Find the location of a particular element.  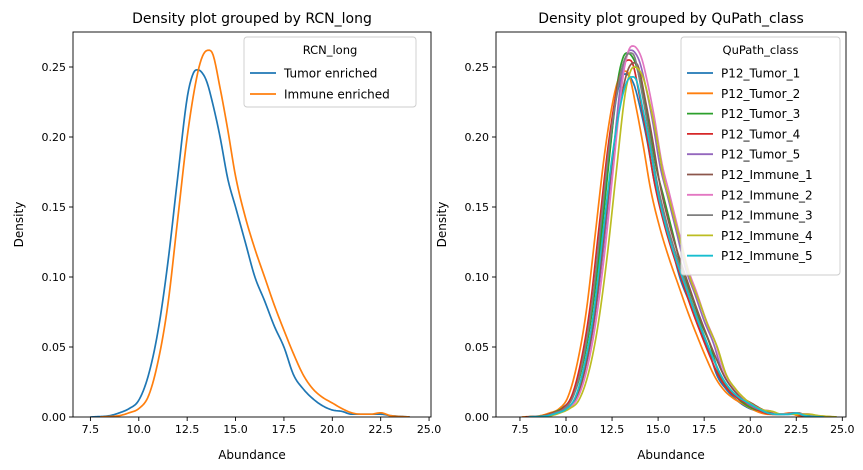

legend-entry: P12_Tumor_3 is located at coordinates (760, 114).